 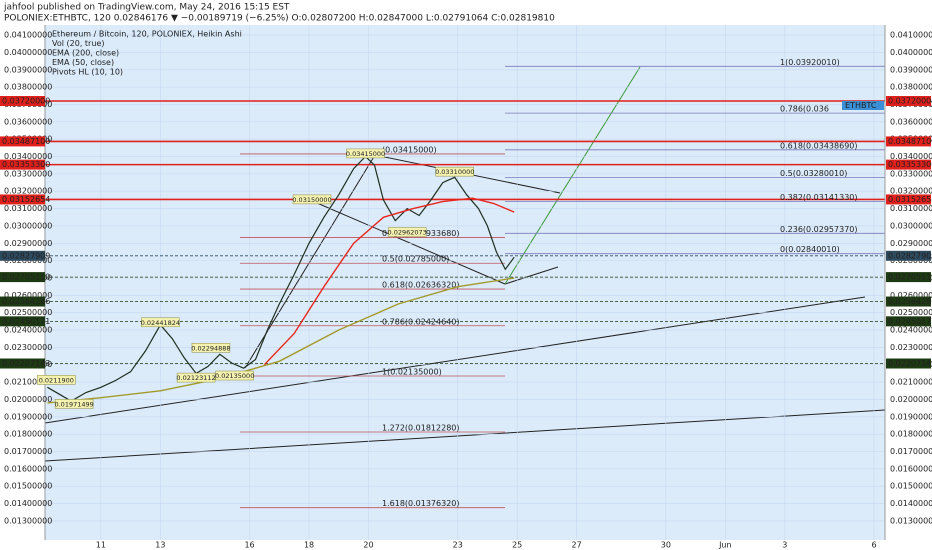 What do you see at coordinates (28, 35) in the screenshot?
I see `y-tick-label: 0.04100000` at bounding box center [28, 35].